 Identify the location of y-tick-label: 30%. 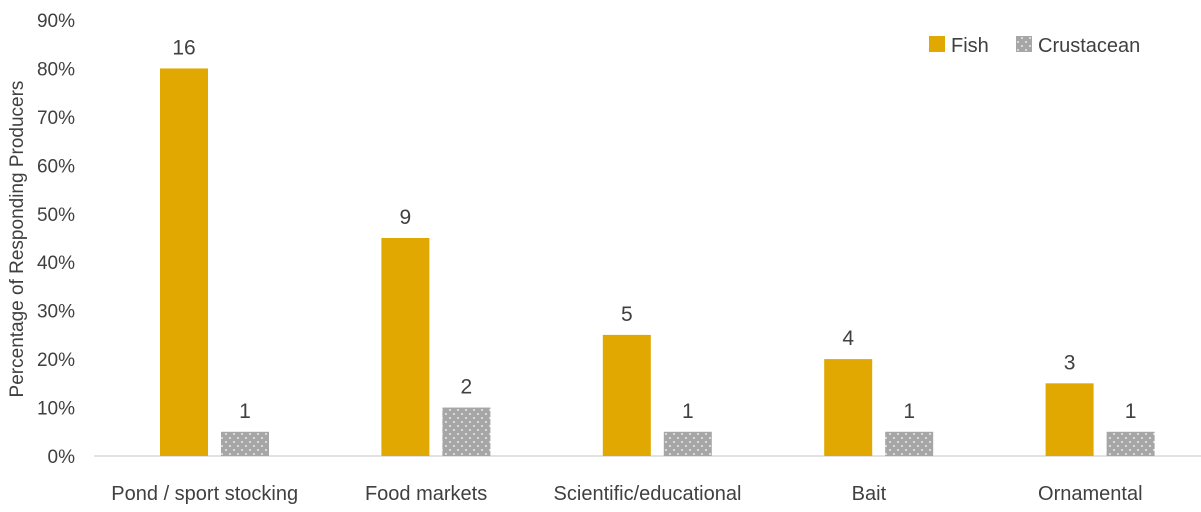
(56, 312).